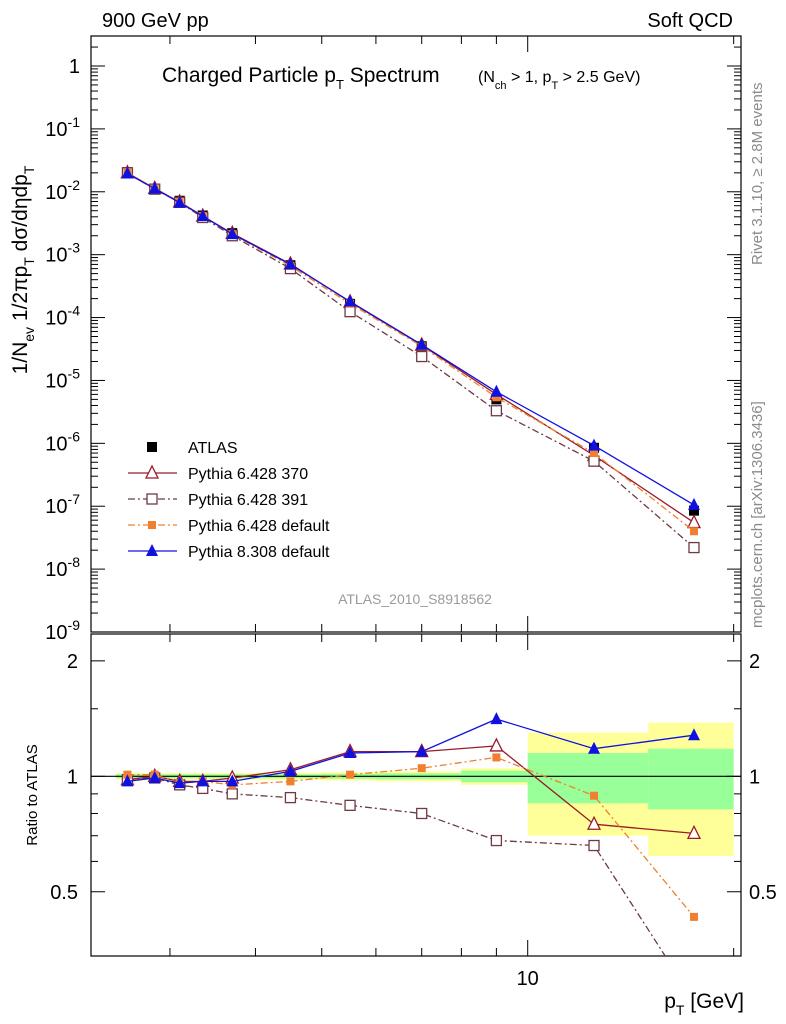 This screenshot has width=786, height=1024. I want to click on y-tick-label: 10⁻⁴, so click(62, 316).